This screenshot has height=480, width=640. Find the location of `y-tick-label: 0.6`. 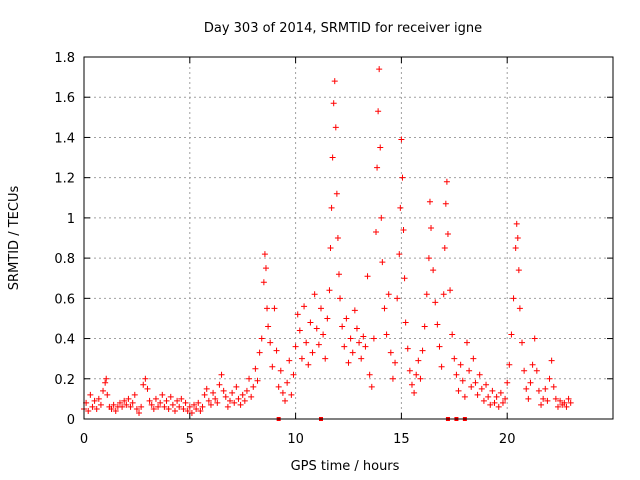

y-tick-label: 0.6 is located at coordinates (64, 299).